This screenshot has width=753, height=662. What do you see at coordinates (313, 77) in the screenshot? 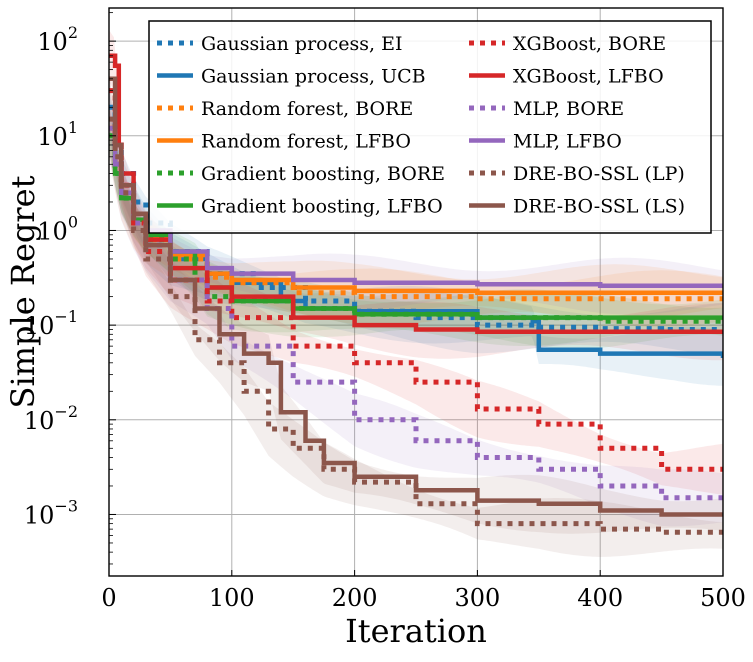
I see `legend-label-gaussian-process-ucb: Gaussian process, UCB` at bounding box center [313, 77].